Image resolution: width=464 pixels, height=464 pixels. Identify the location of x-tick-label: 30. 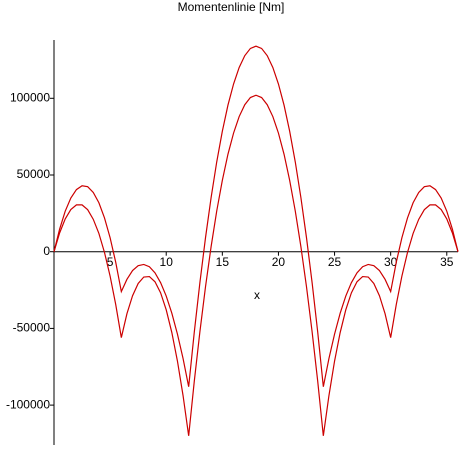
(391, 262).